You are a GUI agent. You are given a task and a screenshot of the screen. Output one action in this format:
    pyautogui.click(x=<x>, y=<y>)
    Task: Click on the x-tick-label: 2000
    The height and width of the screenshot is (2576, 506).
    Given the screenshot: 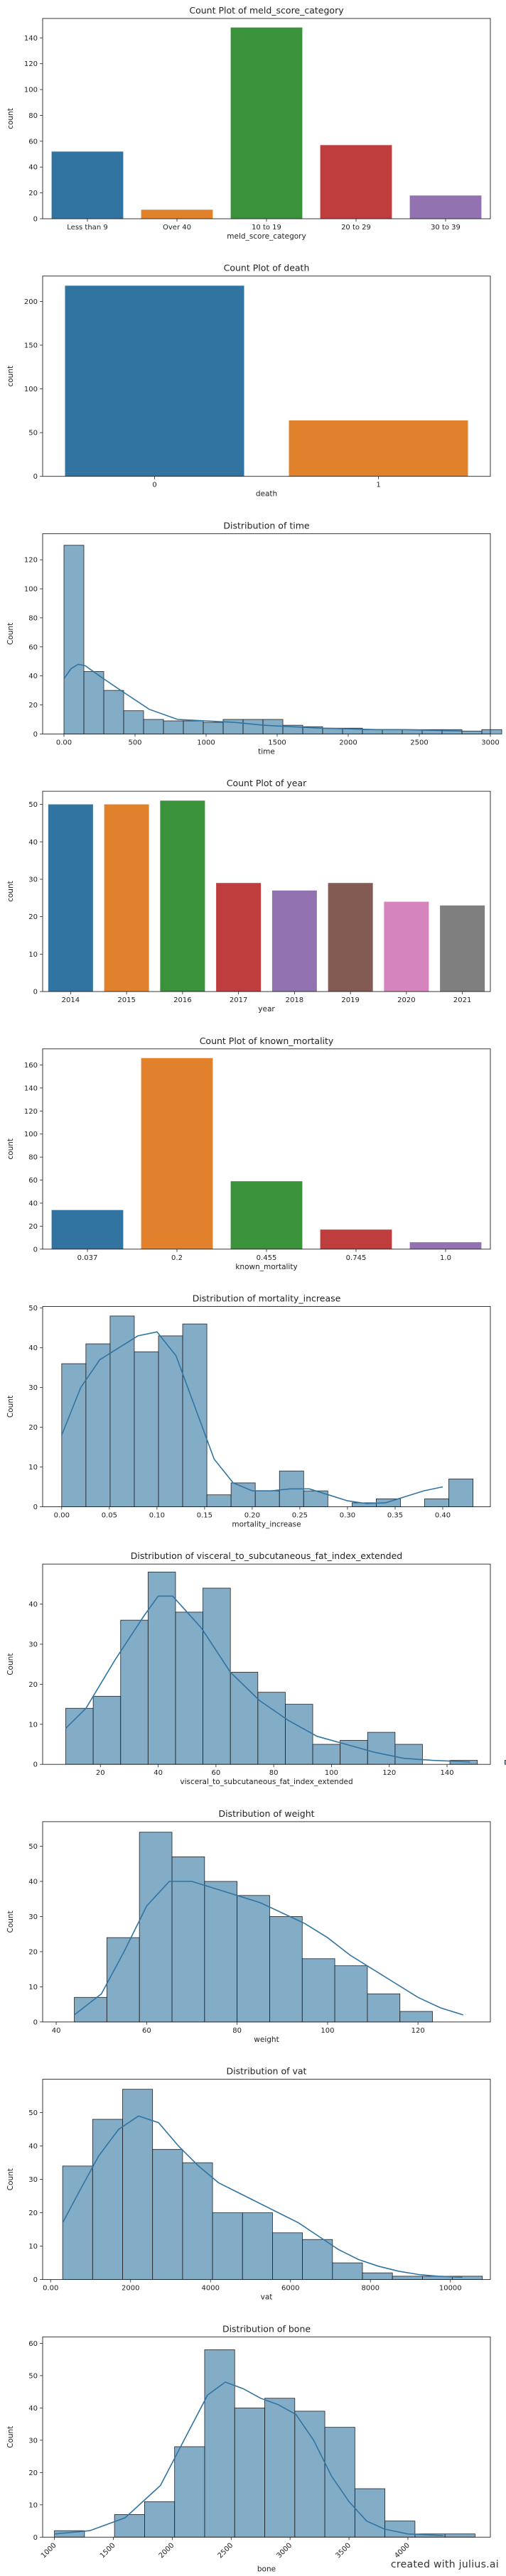 What is the action you would take?
    pyautogui.click(x=130, y=2289)
    